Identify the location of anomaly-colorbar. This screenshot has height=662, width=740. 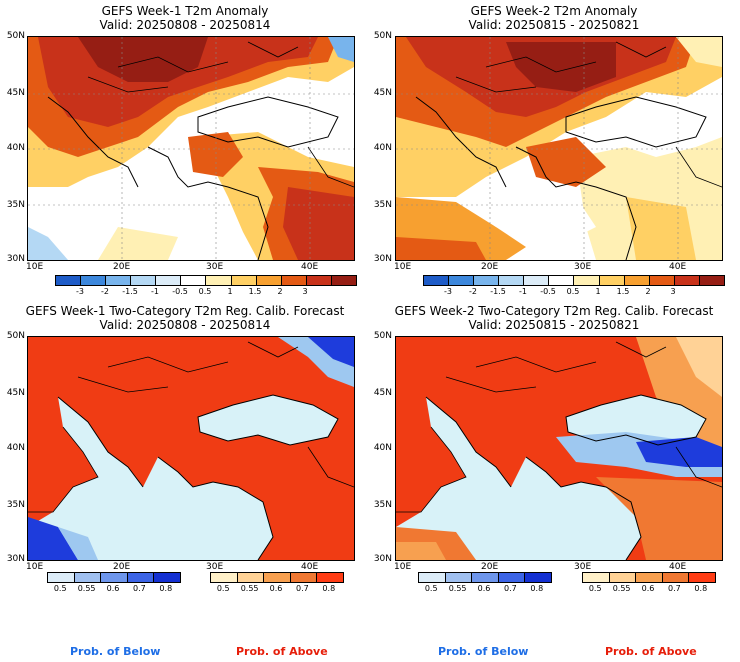
(574, 280).